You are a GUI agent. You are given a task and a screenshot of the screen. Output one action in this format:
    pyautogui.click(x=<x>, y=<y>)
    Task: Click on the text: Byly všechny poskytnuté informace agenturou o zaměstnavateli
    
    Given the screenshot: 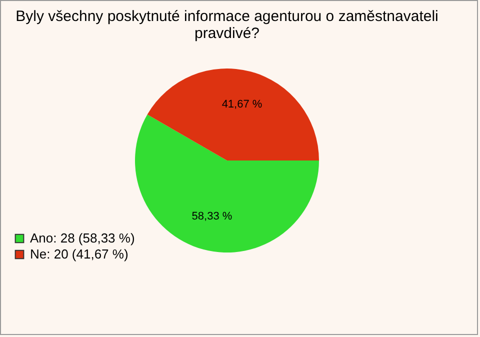 What is the action you would take?
    pyautogui.click(x=227, y=16)
    